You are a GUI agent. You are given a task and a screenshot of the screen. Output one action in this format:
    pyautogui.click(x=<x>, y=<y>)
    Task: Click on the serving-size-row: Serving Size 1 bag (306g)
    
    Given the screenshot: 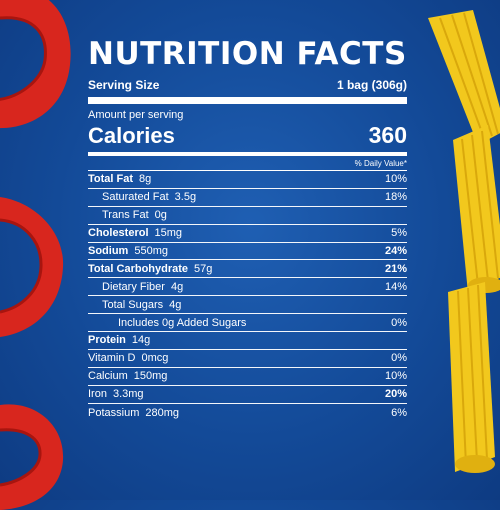 What is the action you would take?
    pyautogui.click(x=247, y=85)
    